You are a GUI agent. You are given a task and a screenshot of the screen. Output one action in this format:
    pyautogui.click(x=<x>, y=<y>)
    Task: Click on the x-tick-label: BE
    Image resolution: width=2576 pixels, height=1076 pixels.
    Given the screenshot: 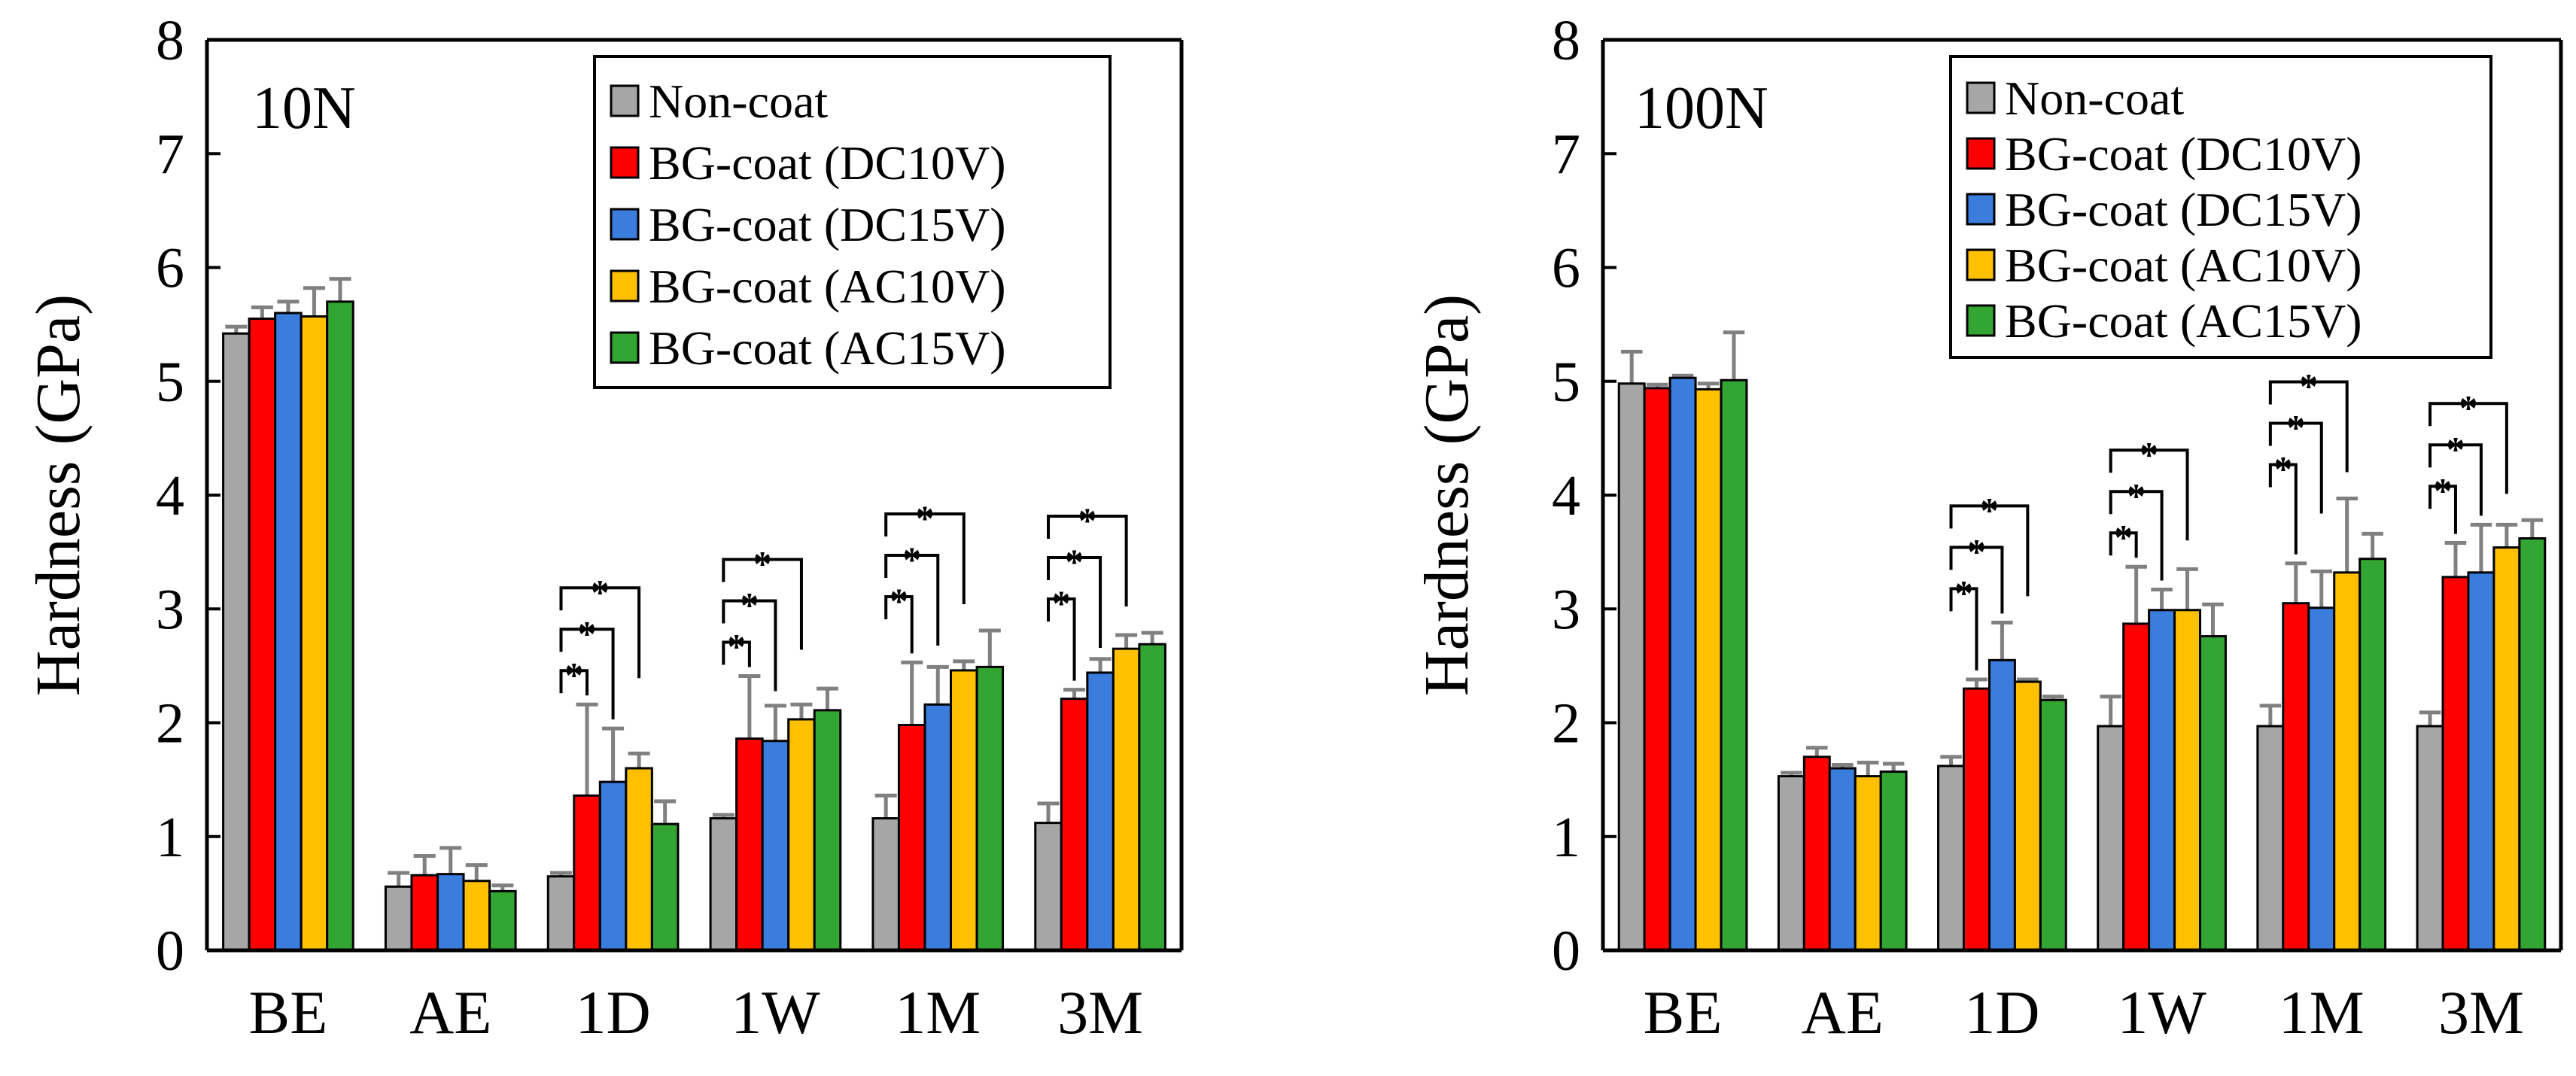 What is the action you would take?
    pyautogui.click(x=288, y=1012)
    